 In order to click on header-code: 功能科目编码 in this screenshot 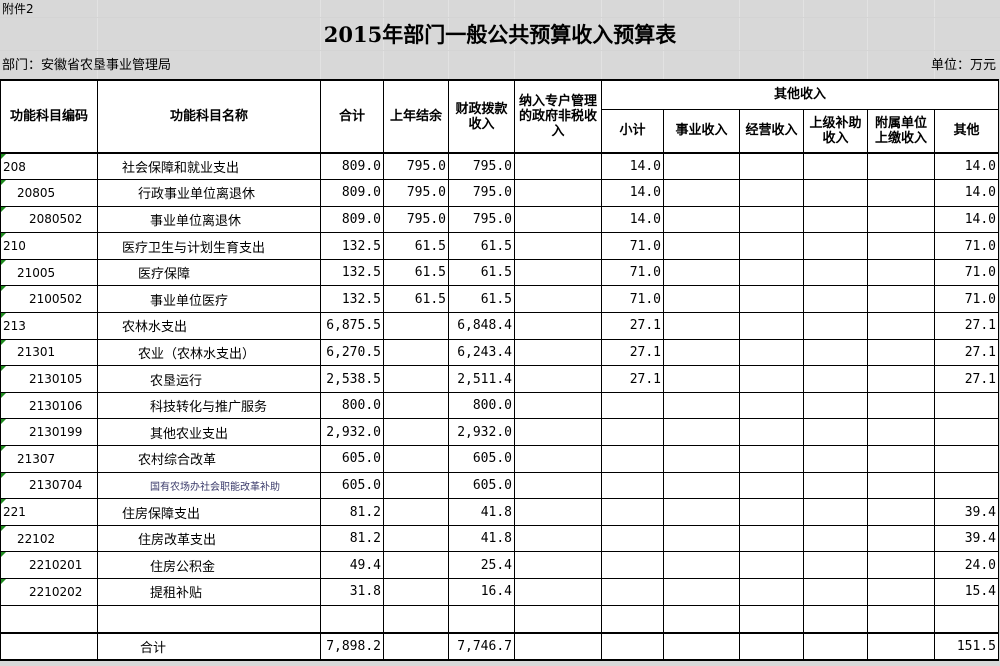, I will do `click(49, 116)`.